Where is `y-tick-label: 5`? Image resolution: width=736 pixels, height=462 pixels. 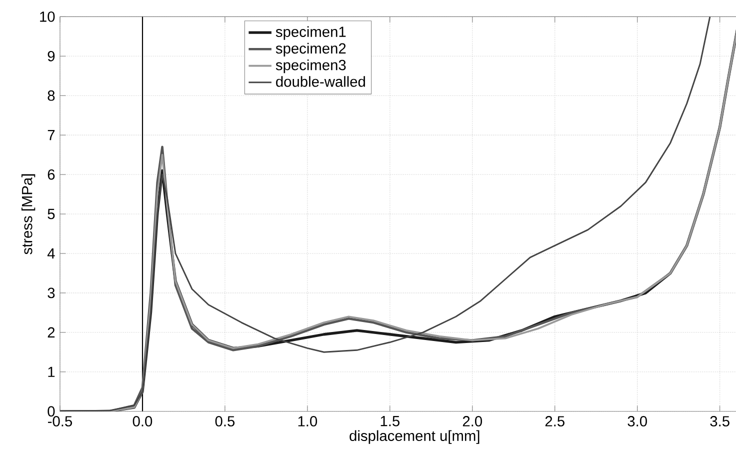
y-tick-label: 5 is located at coordinates (51, 214).